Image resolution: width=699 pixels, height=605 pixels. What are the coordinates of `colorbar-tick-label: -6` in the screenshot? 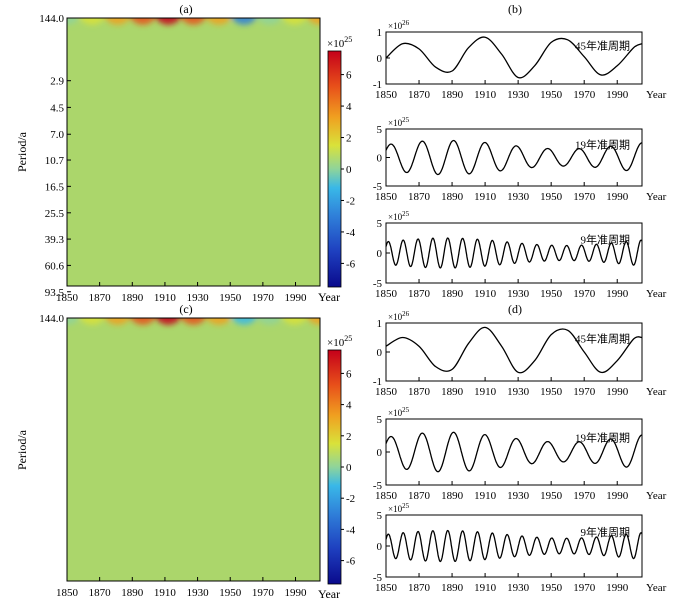 It's located at (351, 264).